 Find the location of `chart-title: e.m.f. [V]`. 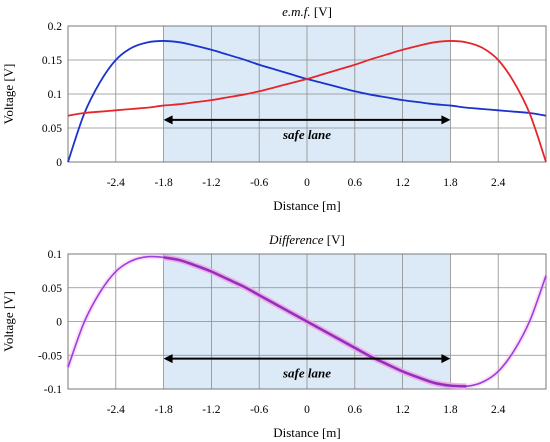

chart-title: e.m.f. [V] is located at coordinates (307, 11).